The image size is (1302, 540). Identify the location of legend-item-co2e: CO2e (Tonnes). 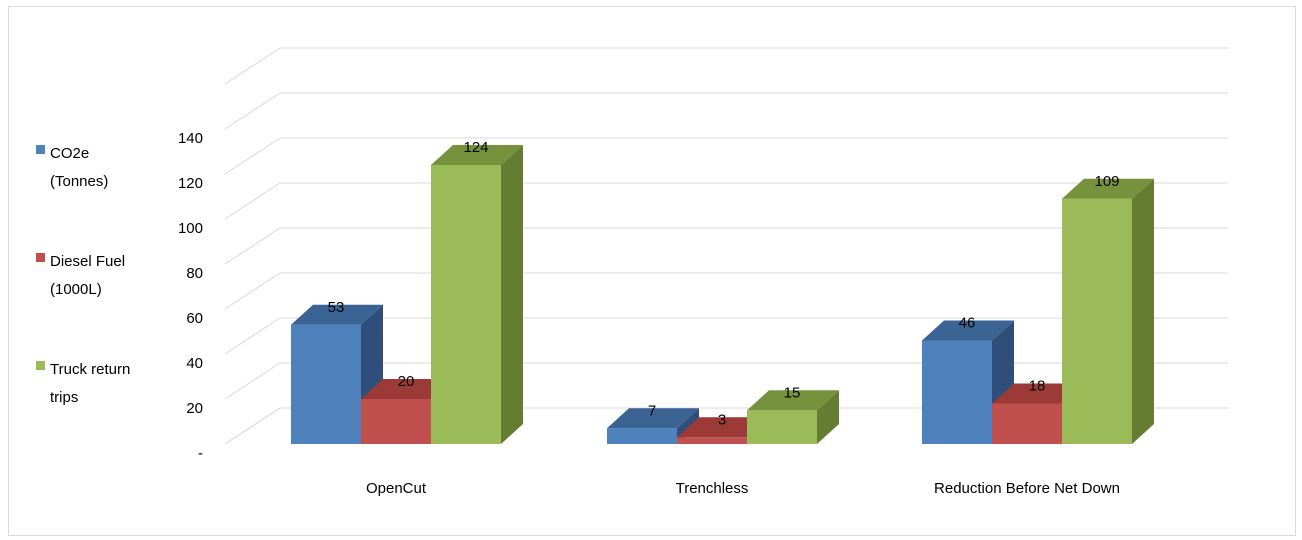
(93, 168).